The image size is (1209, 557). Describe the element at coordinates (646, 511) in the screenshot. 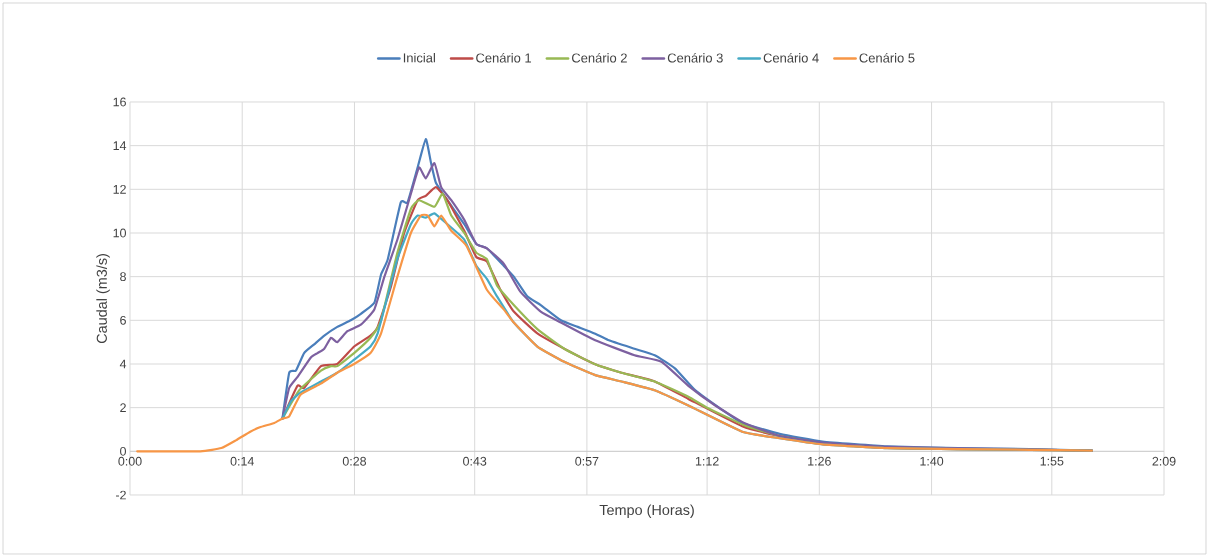

I see `x-axis-title: Tempo (Horas)` at that location.